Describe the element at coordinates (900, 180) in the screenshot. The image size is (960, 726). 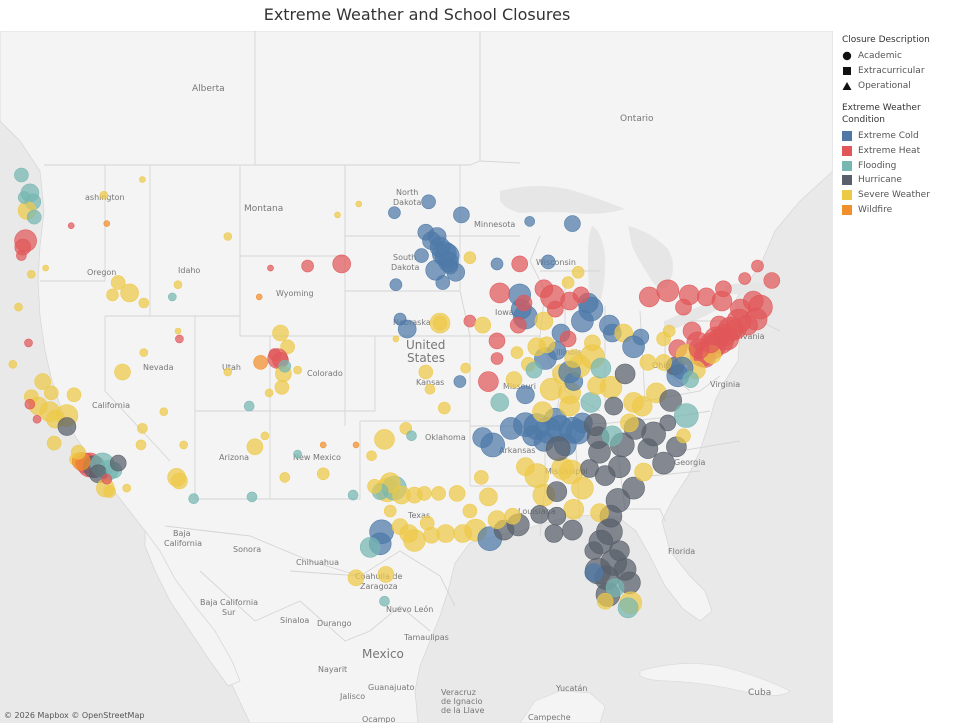
I see `legend-item-hurricane: Hurricane` at that location.